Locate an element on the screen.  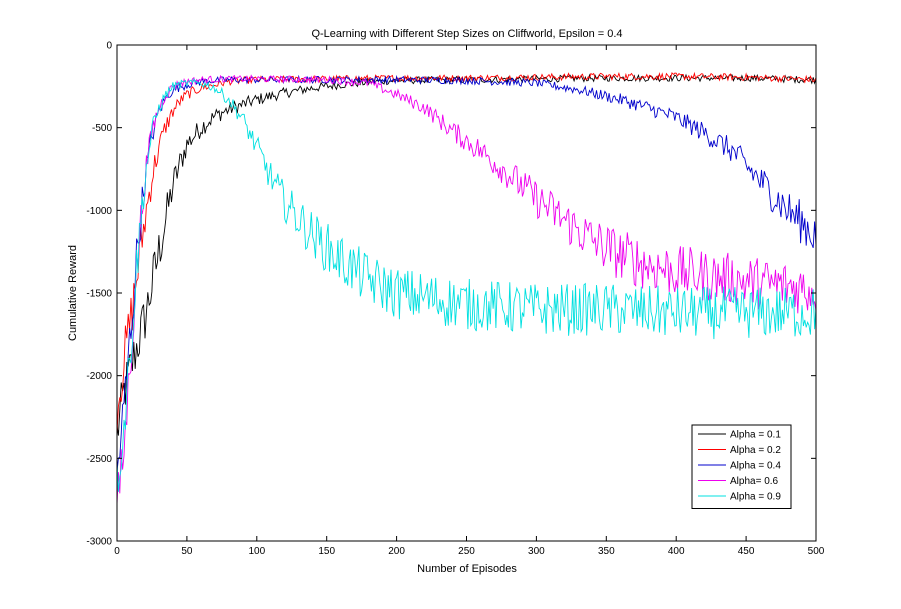
legend-box is located at coordinates (741, 466).